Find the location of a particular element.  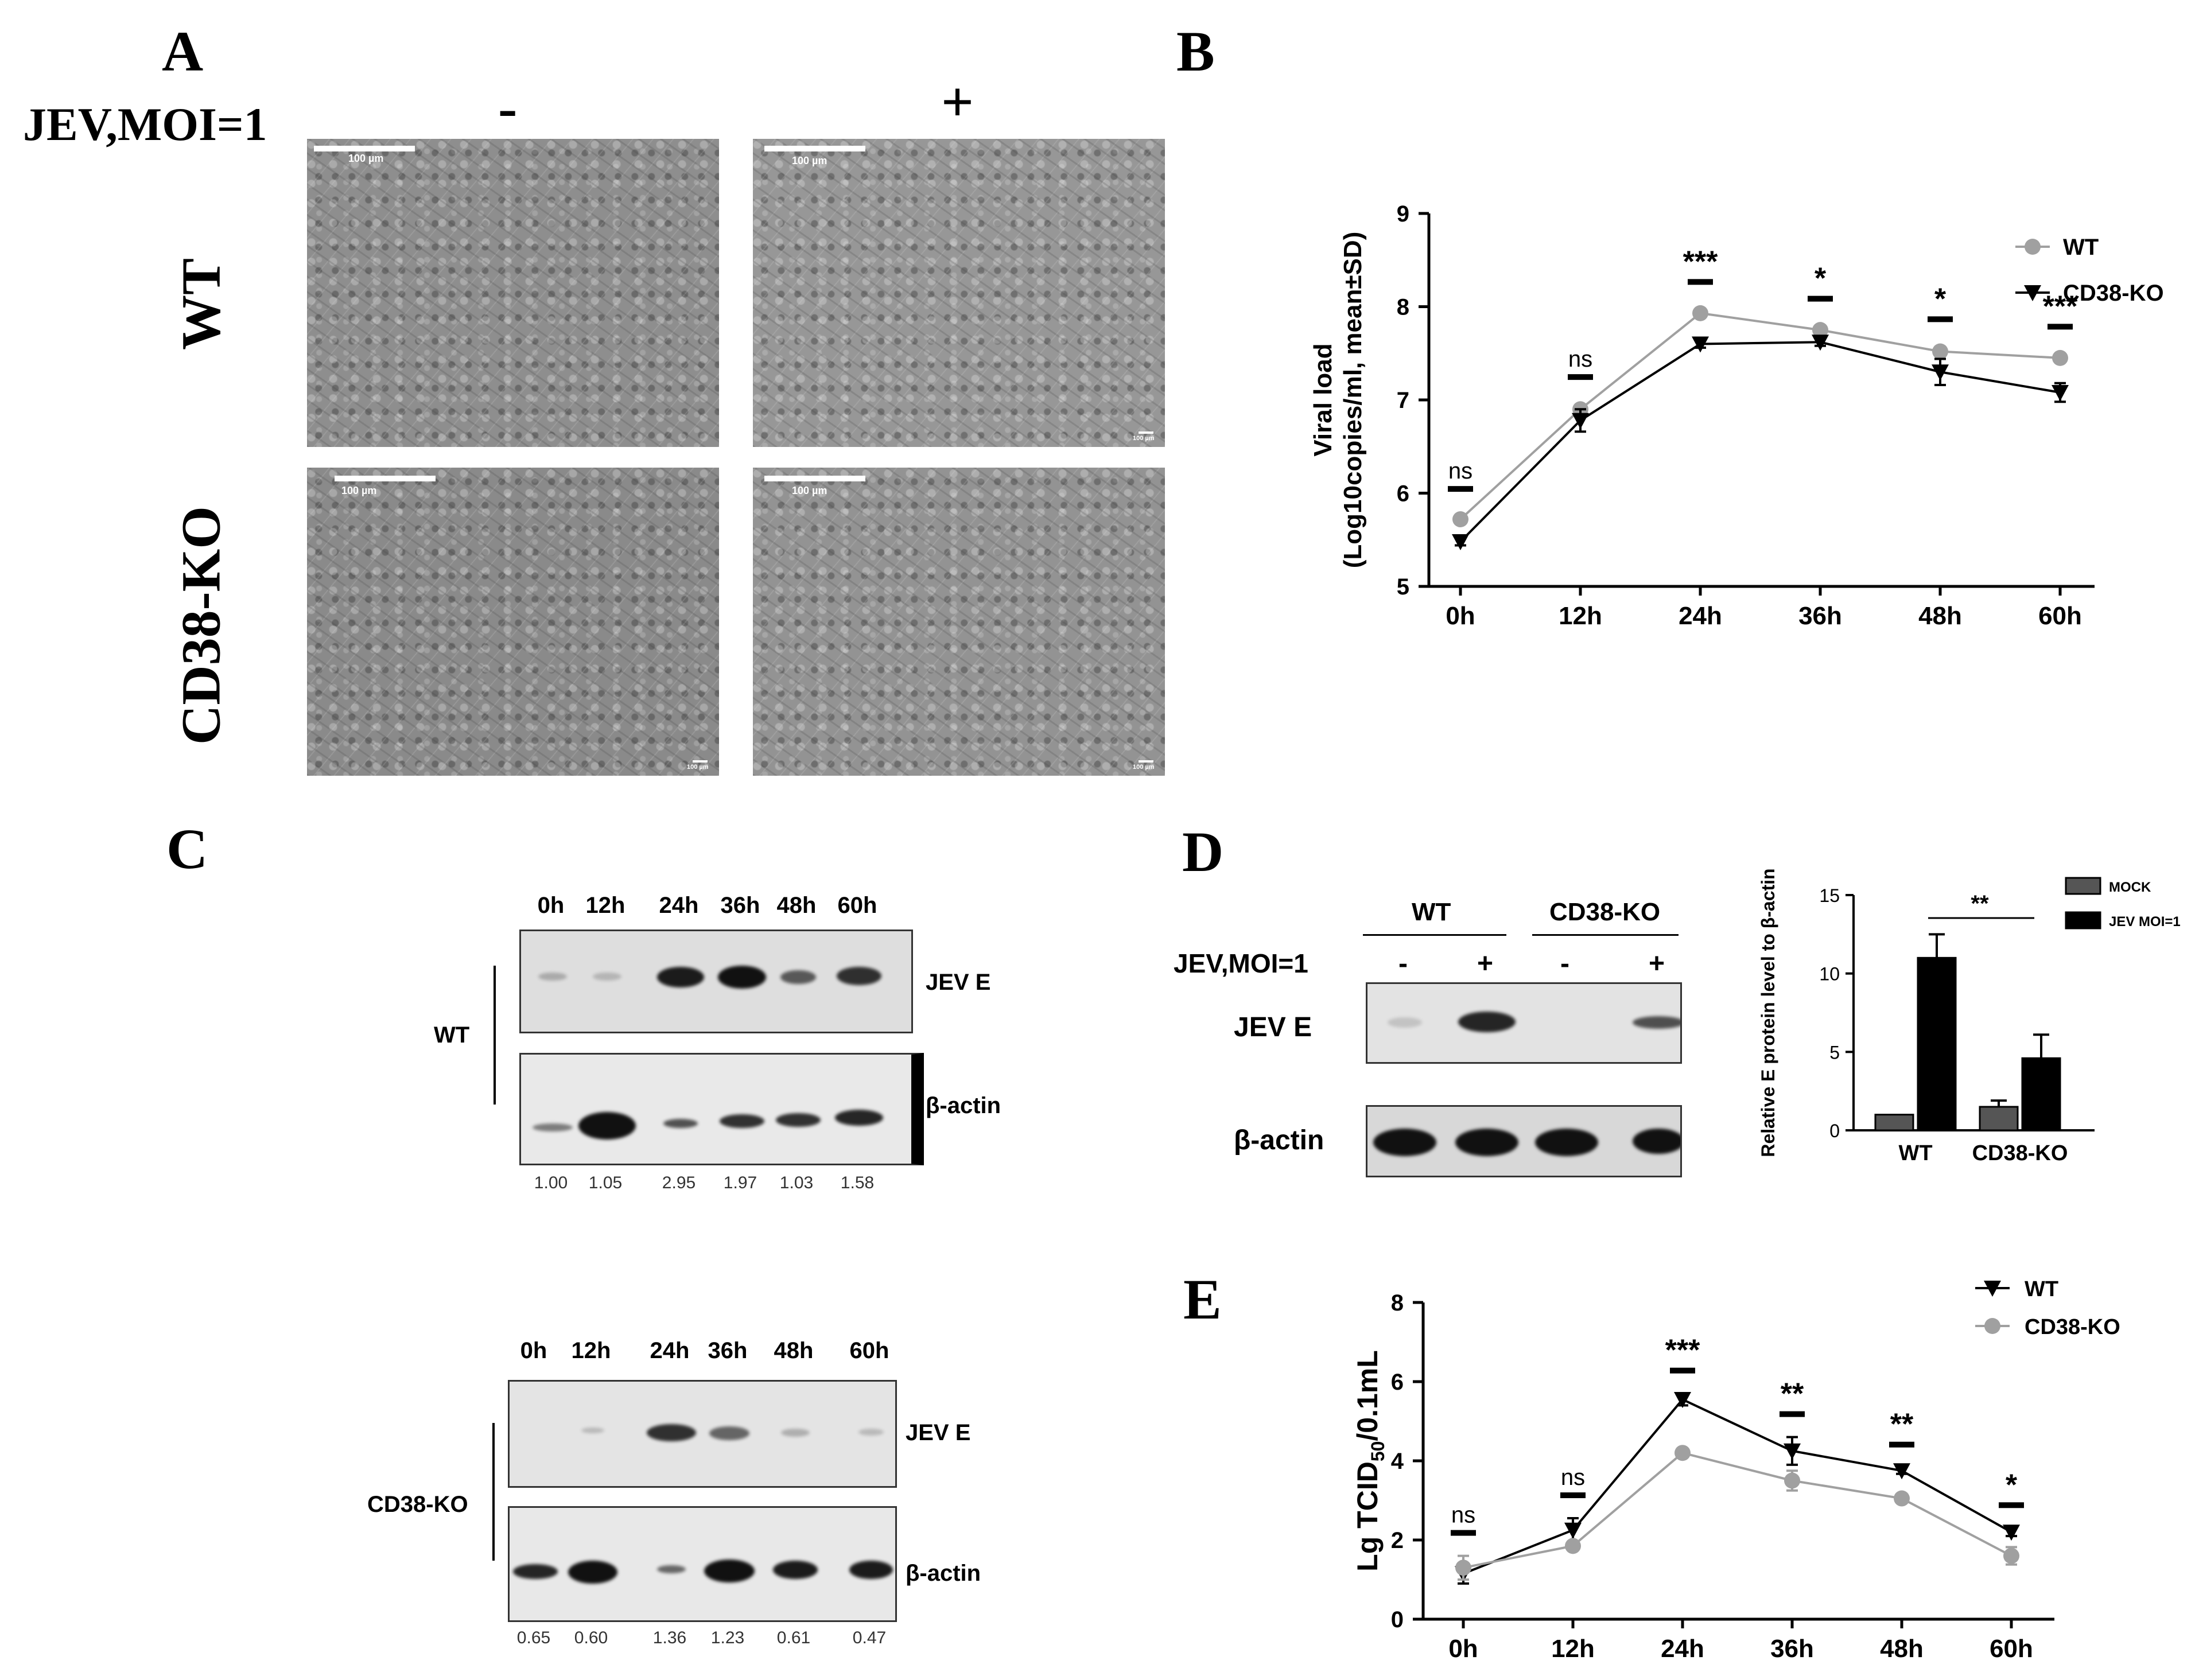

y-tick-label: 9 is located at coordinates (1403, 214).